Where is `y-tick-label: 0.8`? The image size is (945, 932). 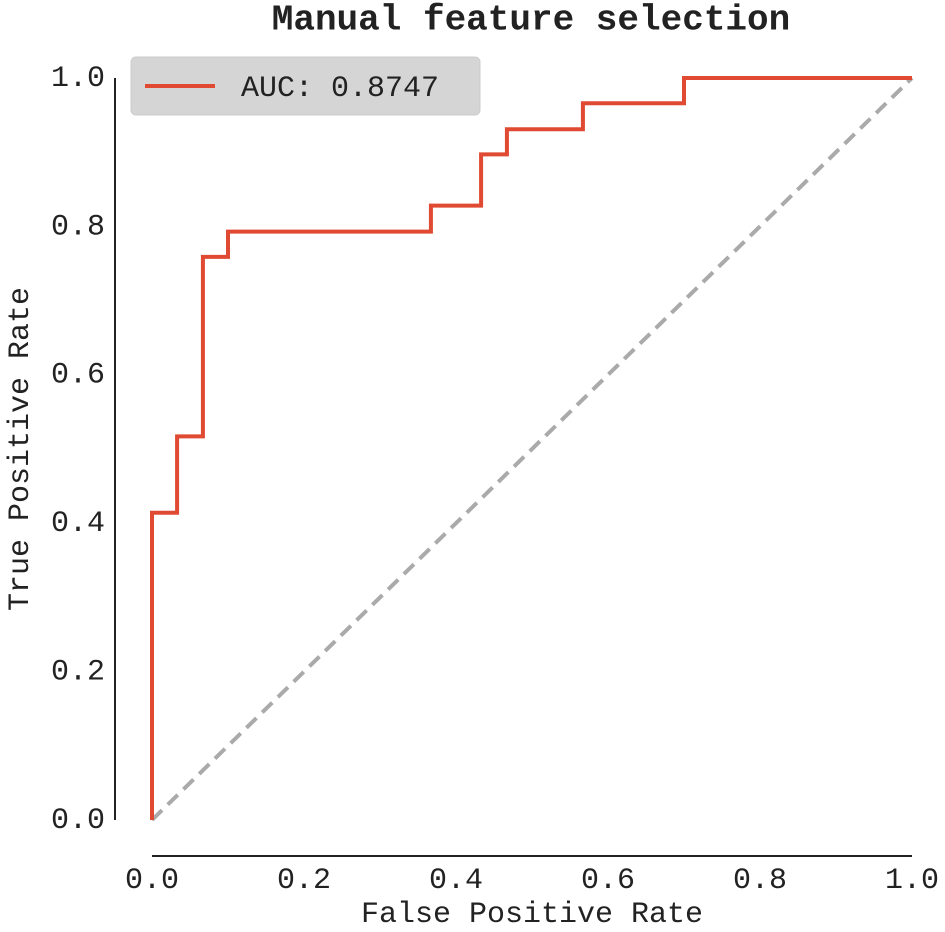 y-tick-label: 0.8 is located at coordinates (78, 227).